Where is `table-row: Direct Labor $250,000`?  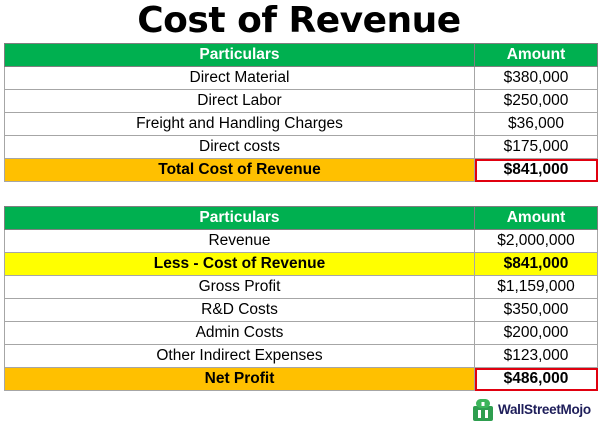
table-row: Direct Labor $250,000 is located at coordinates (301, 101).